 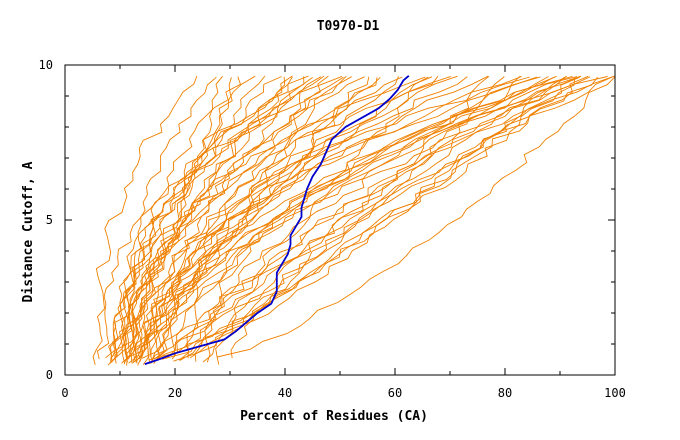 I want to click on chart-title: T0970-D1, so click(x=348, y=26).